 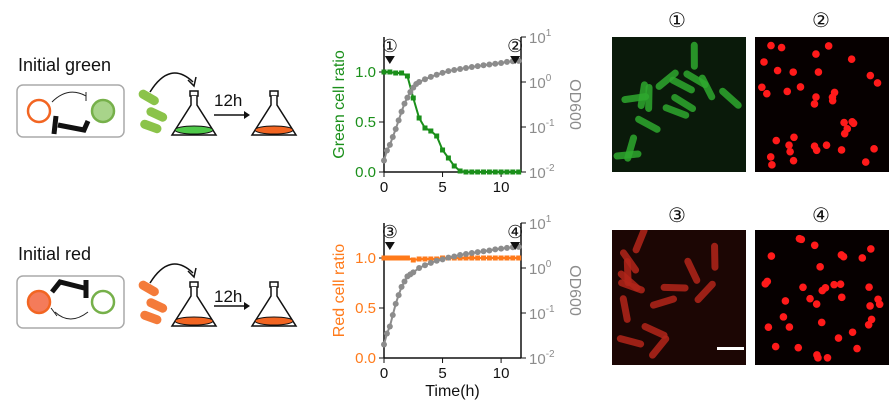 What do you see at coordinates (442, 373) in the screenshot?
I see `x-tick-label: 5` at bounding box center [442, 373].